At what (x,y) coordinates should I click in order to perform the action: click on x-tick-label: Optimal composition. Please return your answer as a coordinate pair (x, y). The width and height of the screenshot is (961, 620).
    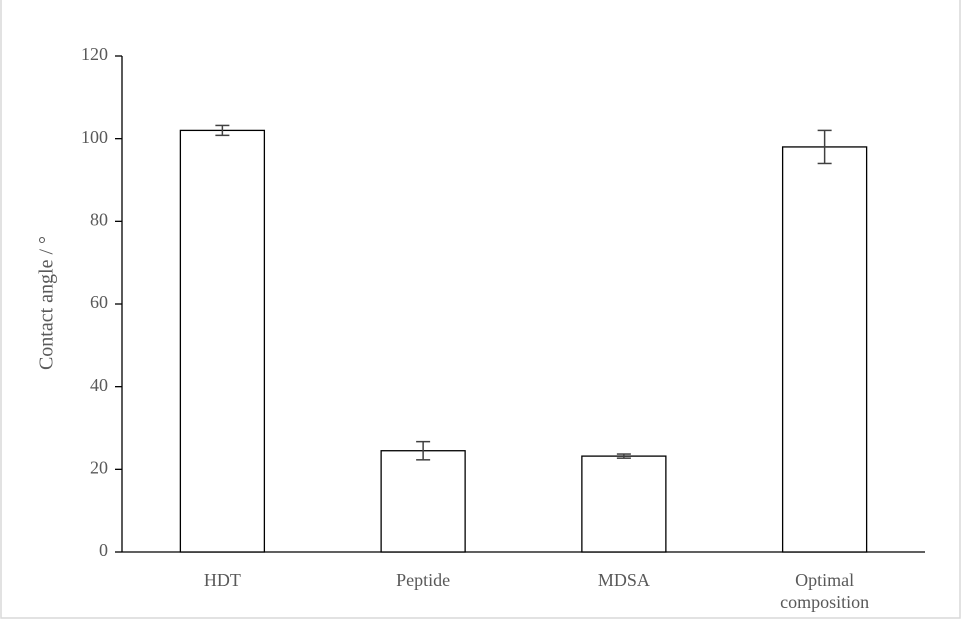
    Looking at the image, I should click on (824, 591).